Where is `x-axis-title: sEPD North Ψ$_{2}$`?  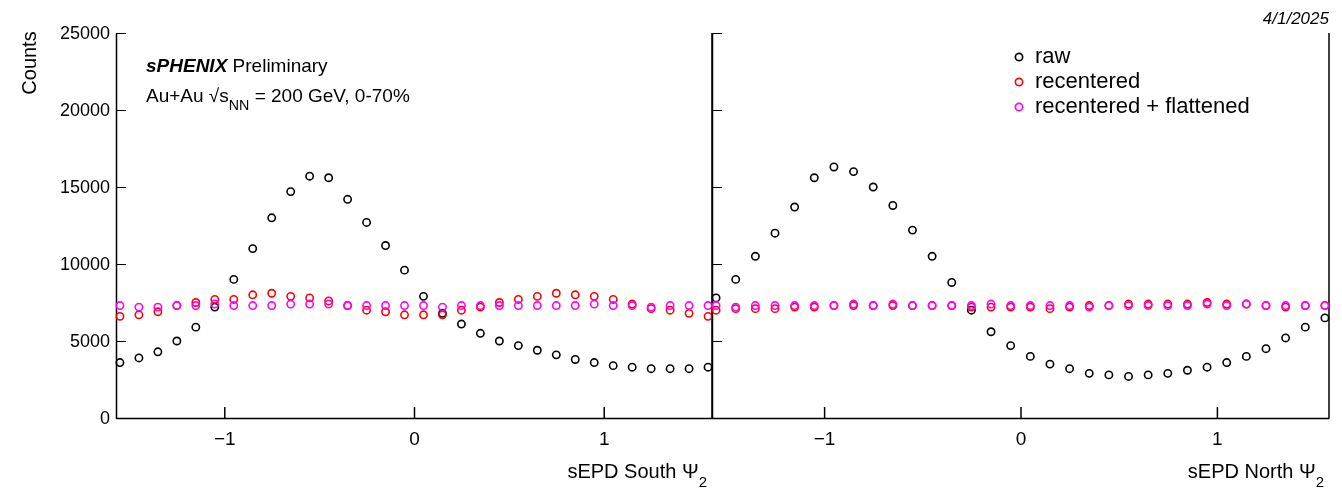
x-axis-title: sEPD North Ψ$_{2}$ is located at coordinates (1255, 475).